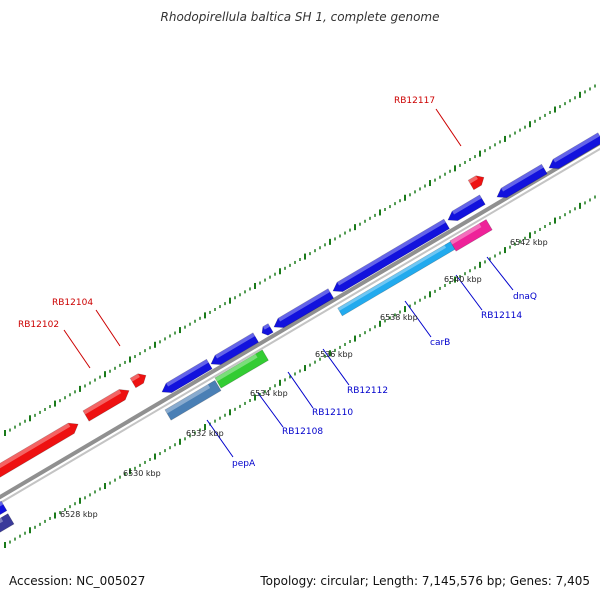 The image size is (600, 600). Describe the element at coordinates (440, 343) in the screenshot. I see `label-carB: carB` at that location.